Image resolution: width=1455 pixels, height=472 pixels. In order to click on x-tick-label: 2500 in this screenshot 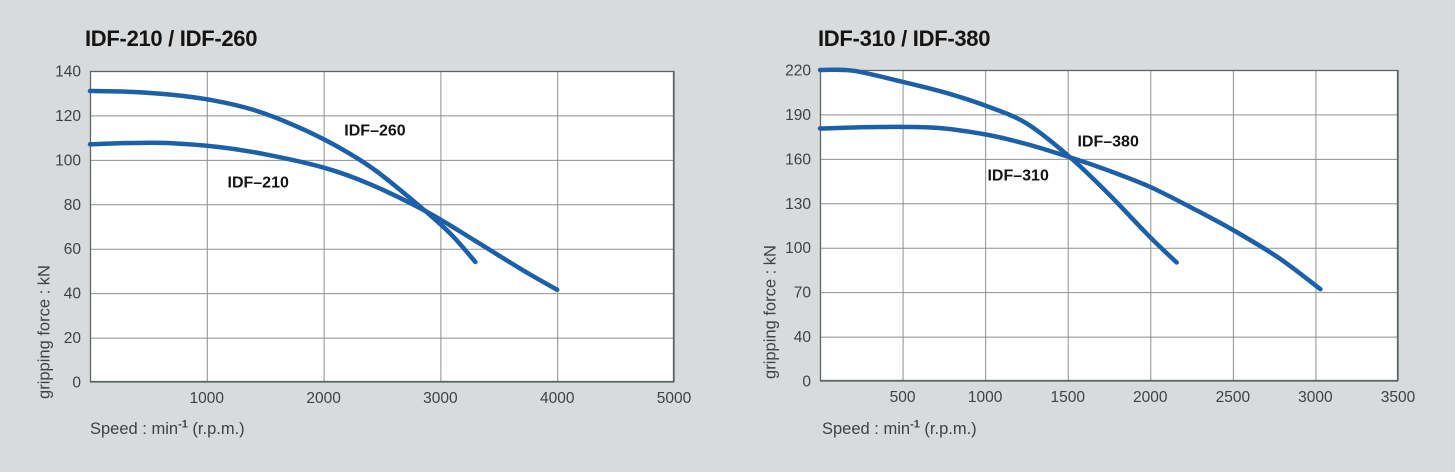, I will do `click(1233, 397)`.